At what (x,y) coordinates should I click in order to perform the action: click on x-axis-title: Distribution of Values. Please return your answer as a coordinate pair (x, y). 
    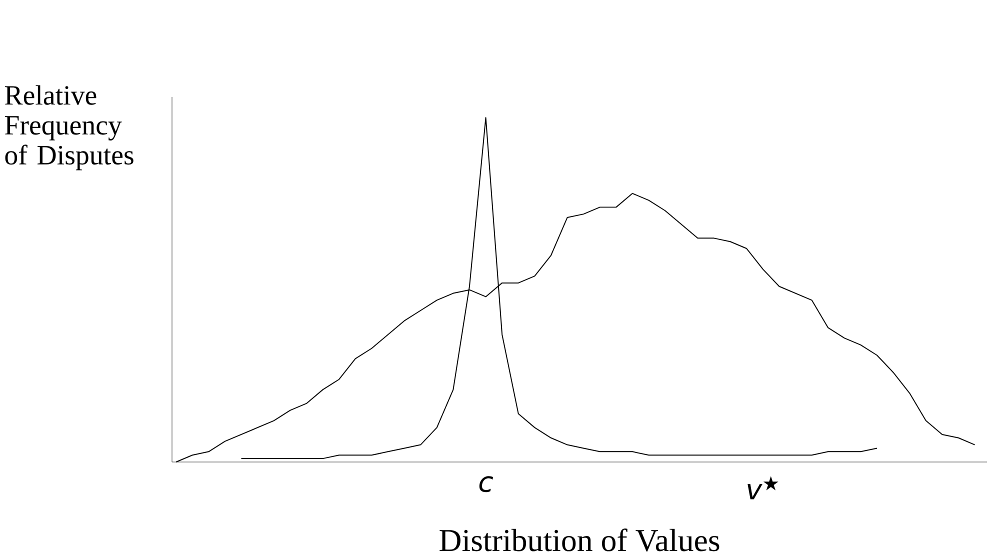
    Looking at the image, I should click on (580, 540).